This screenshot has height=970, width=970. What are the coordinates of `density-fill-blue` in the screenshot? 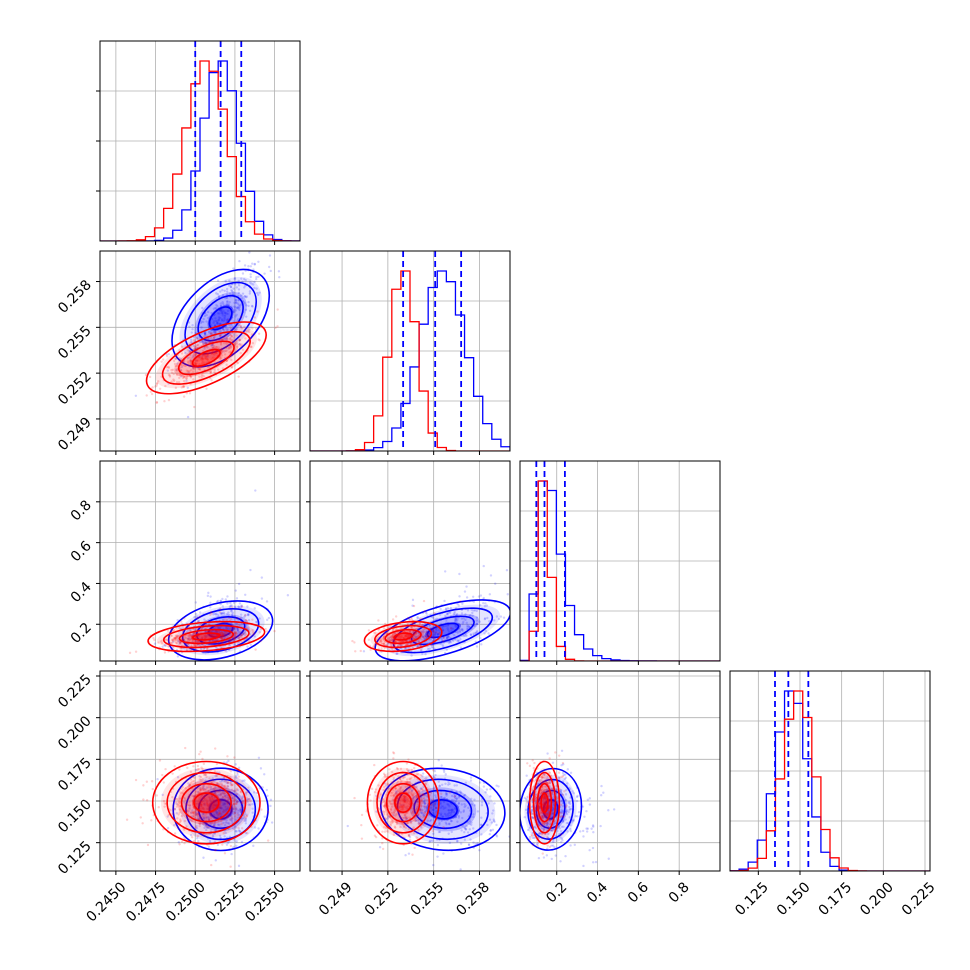 It's located at (443, 630).